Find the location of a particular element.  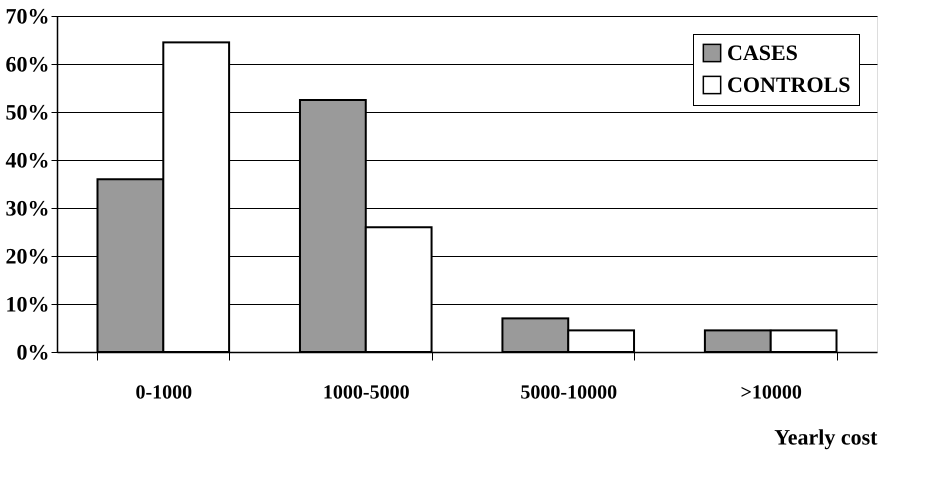

x-axis-title: Yearly cost is located at coordinates (826, 437).